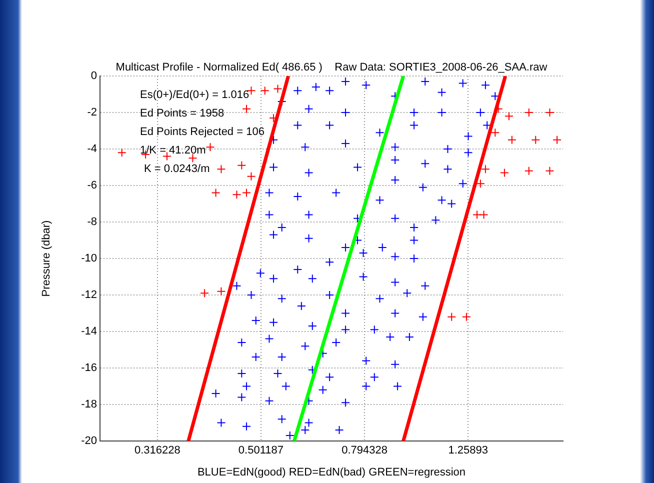 This screenshot has width=654, height=483. I want to click on y-tick-label: 0, so click(93, 76).